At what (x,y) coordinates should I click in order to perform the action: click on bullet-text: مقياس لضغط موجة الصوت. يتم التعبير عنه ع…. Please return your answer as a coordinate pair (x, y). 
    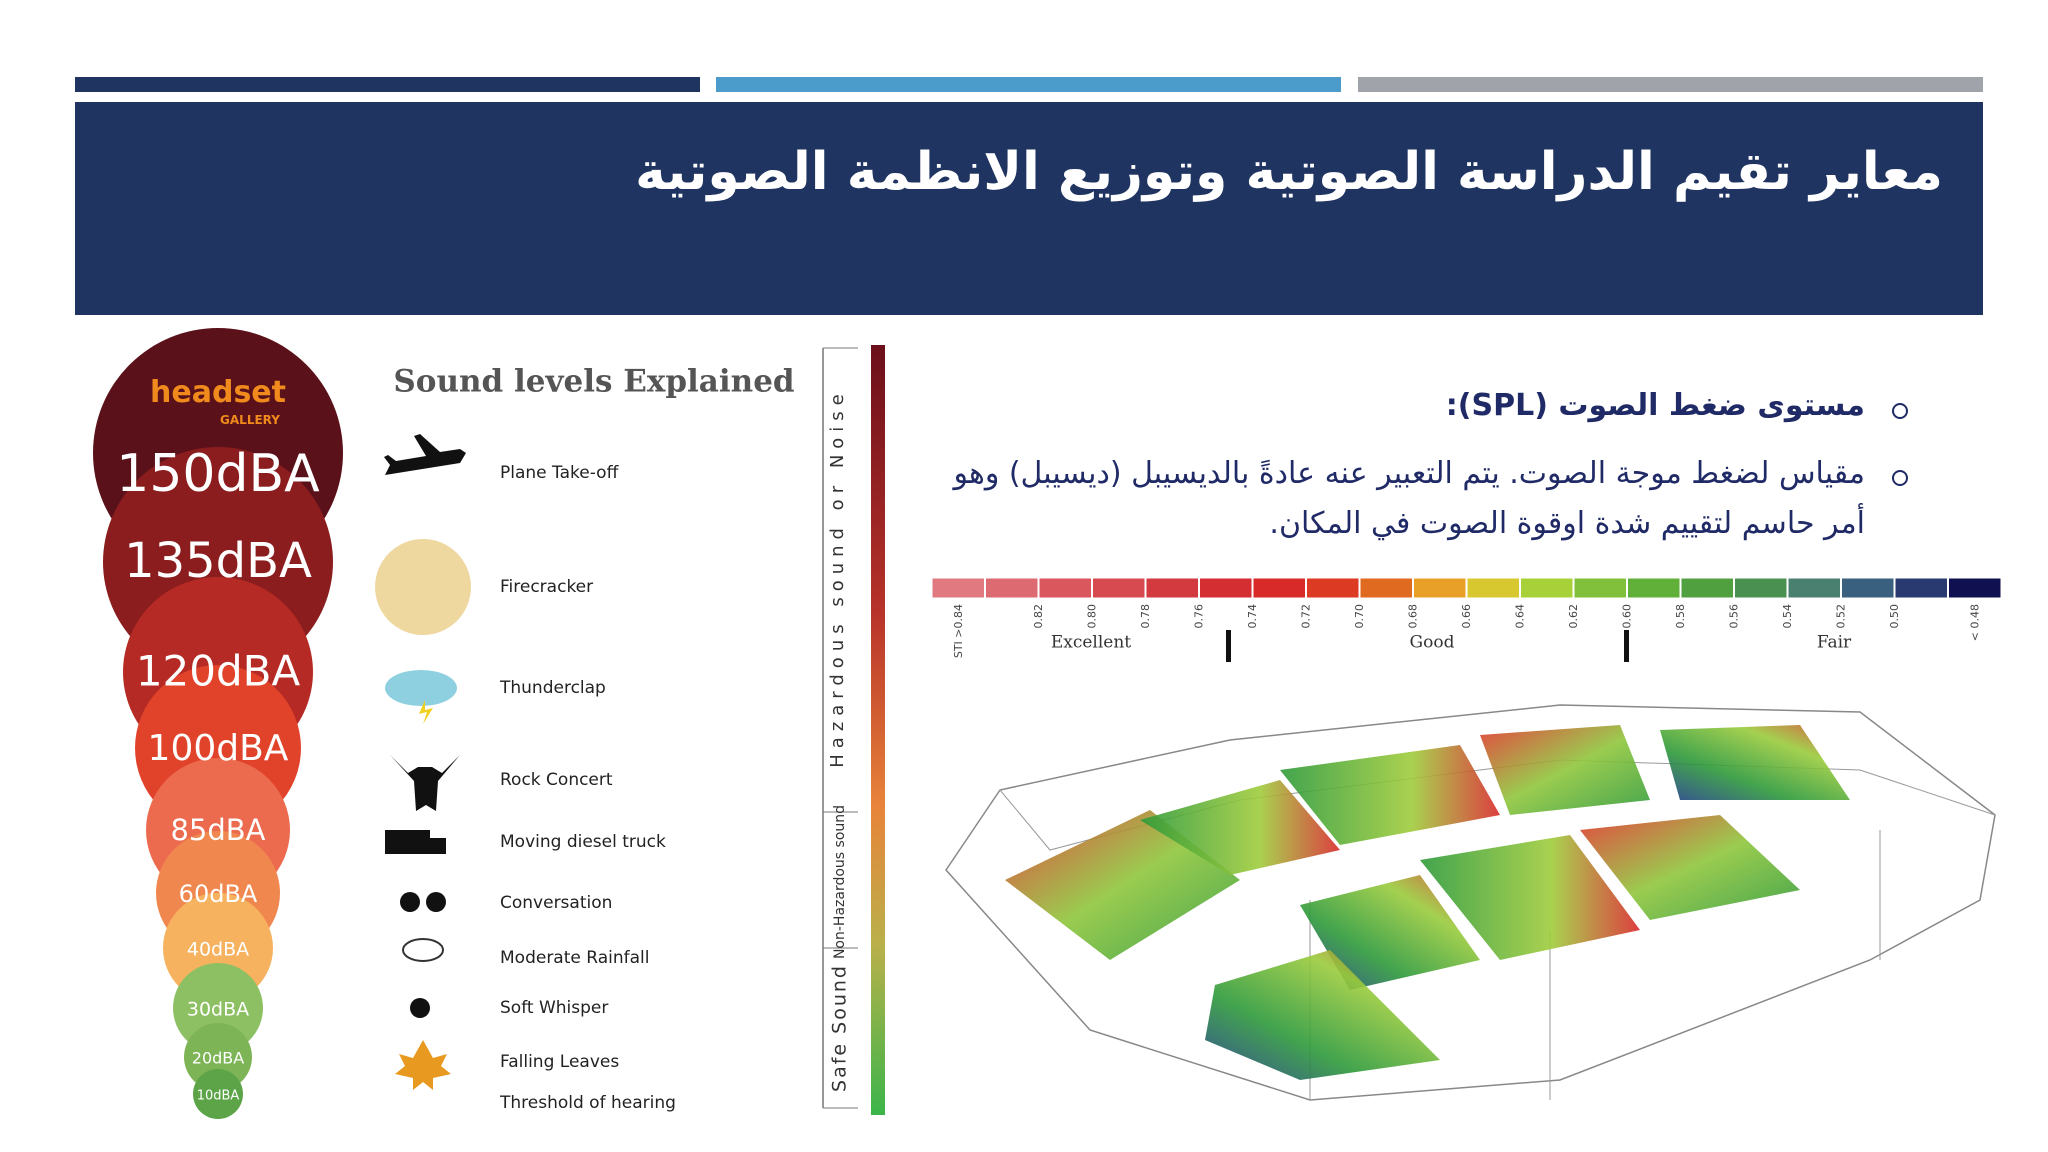
    Looking at the image, I should click on (1409, 473).